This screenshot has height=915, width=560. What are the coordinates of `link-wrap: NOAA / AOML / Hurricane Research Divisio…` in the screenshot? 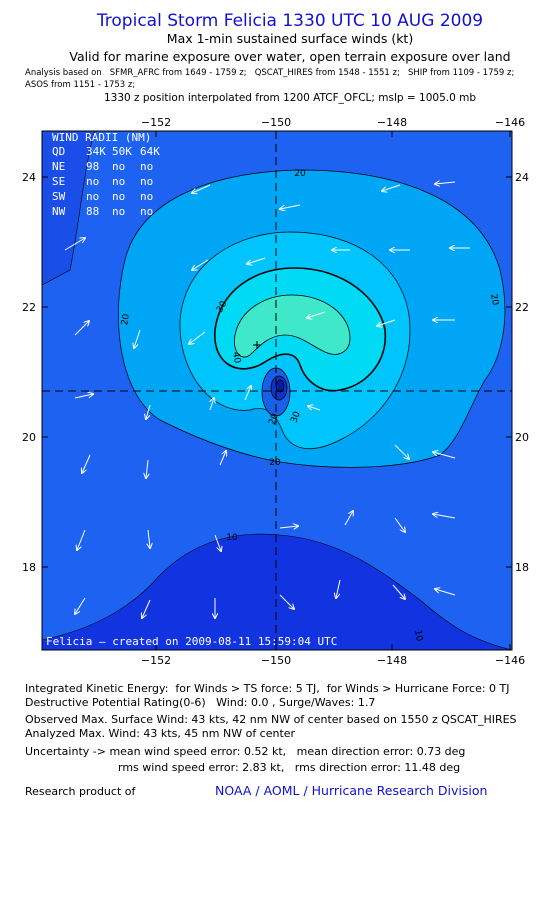 It's located at (351, 790).